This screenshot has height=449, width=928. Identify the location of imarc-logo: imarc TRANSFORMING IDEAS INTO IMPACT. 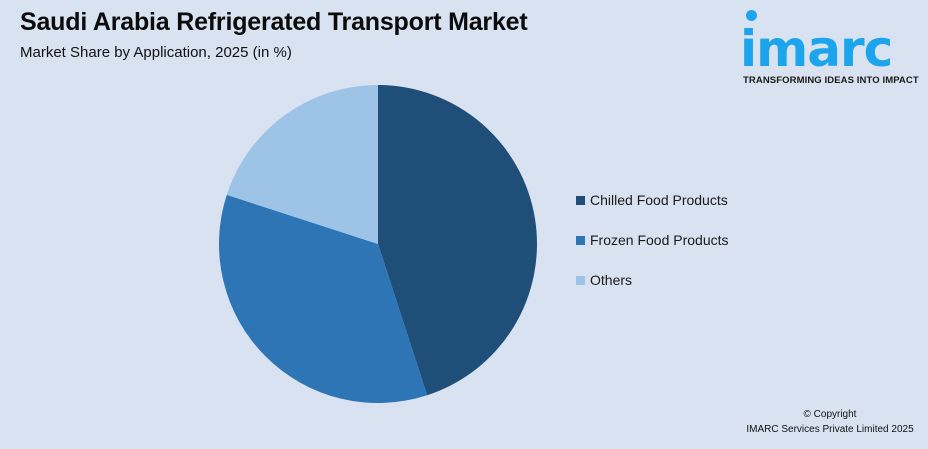
(830, 48).